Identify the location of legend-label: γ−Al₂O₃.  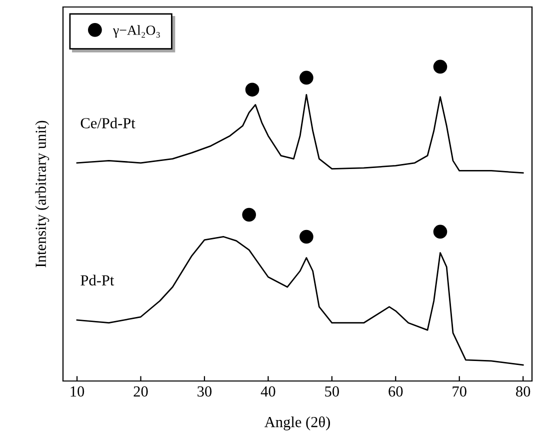
(136, 31).